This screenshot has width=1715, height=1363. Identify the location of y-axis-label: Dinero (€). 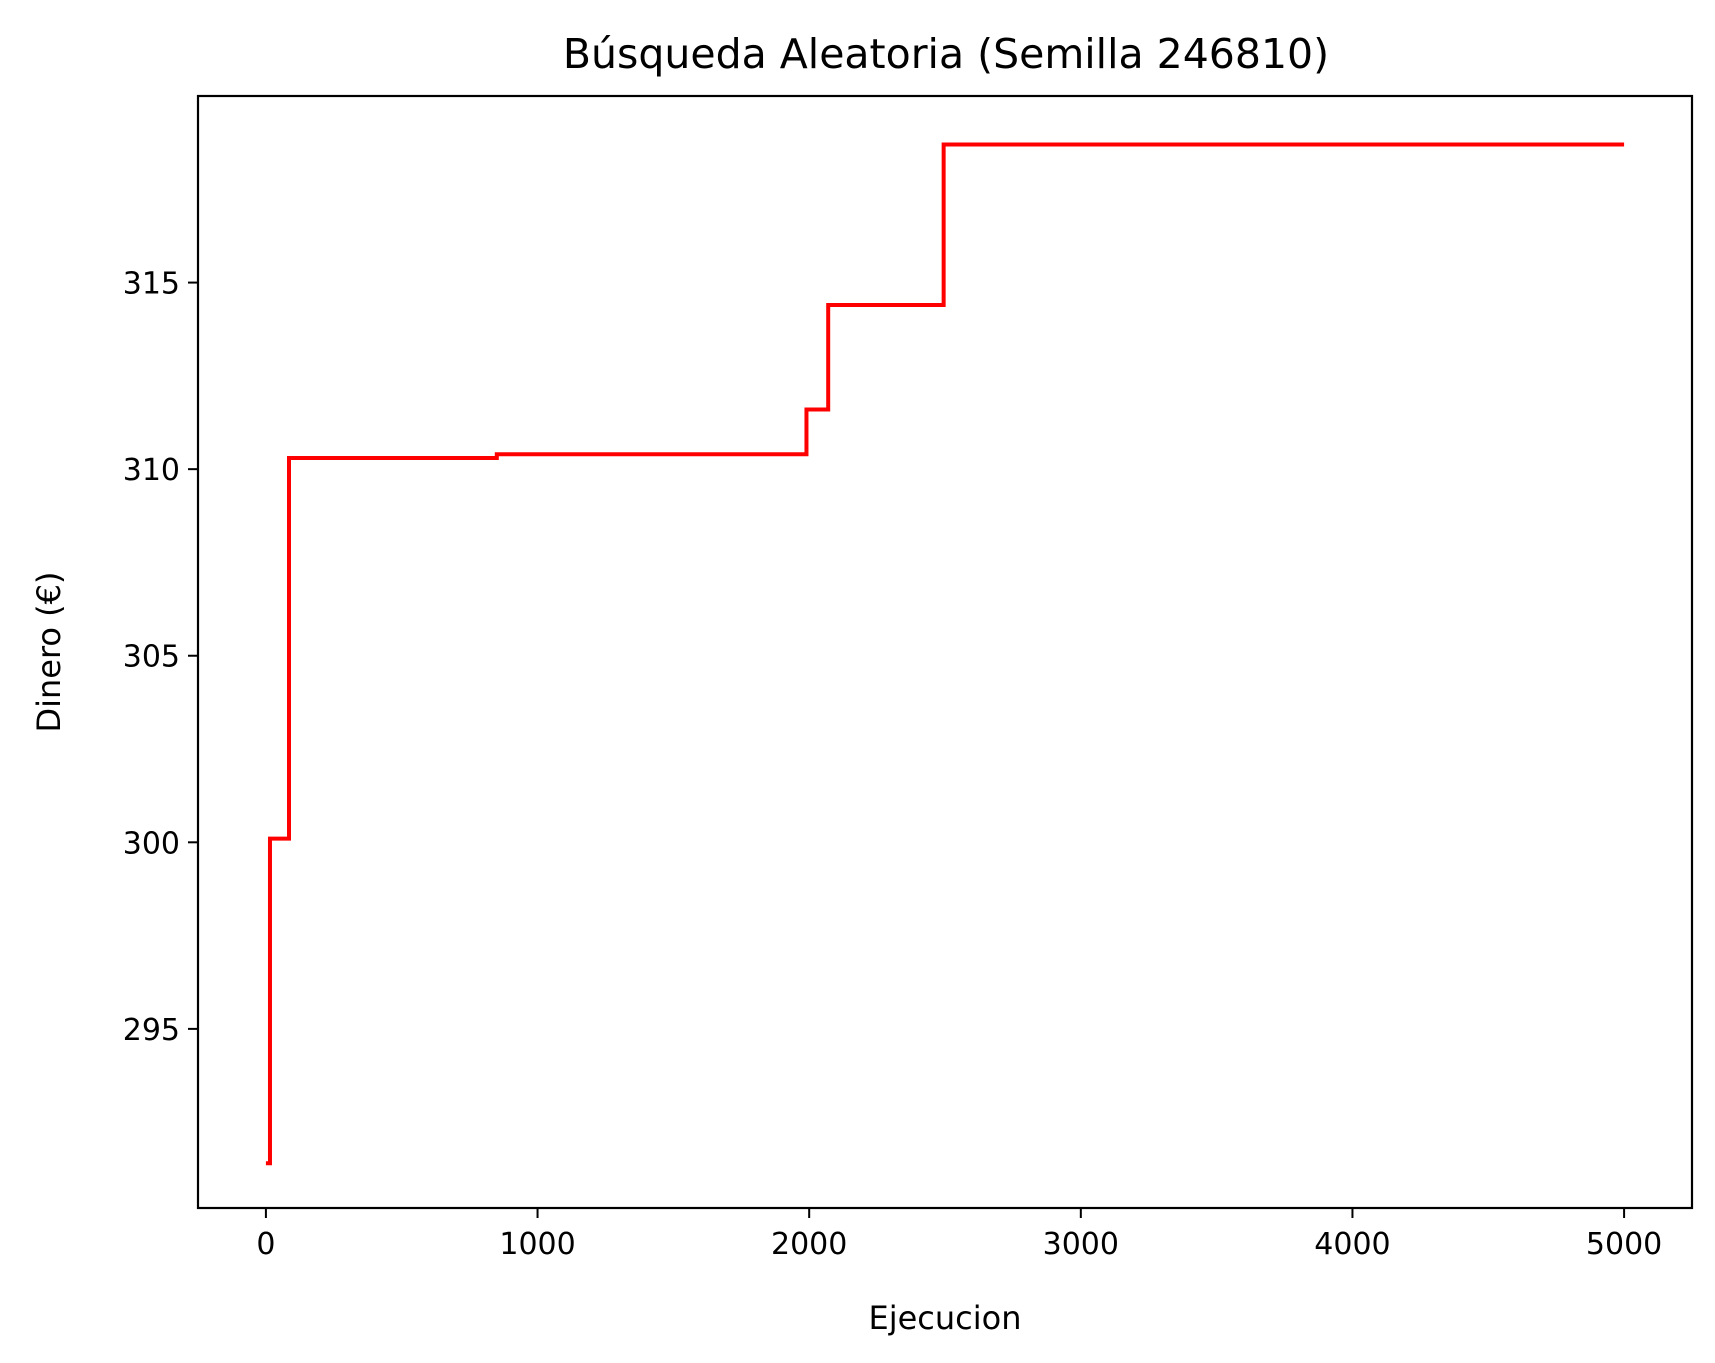
(49, 651).